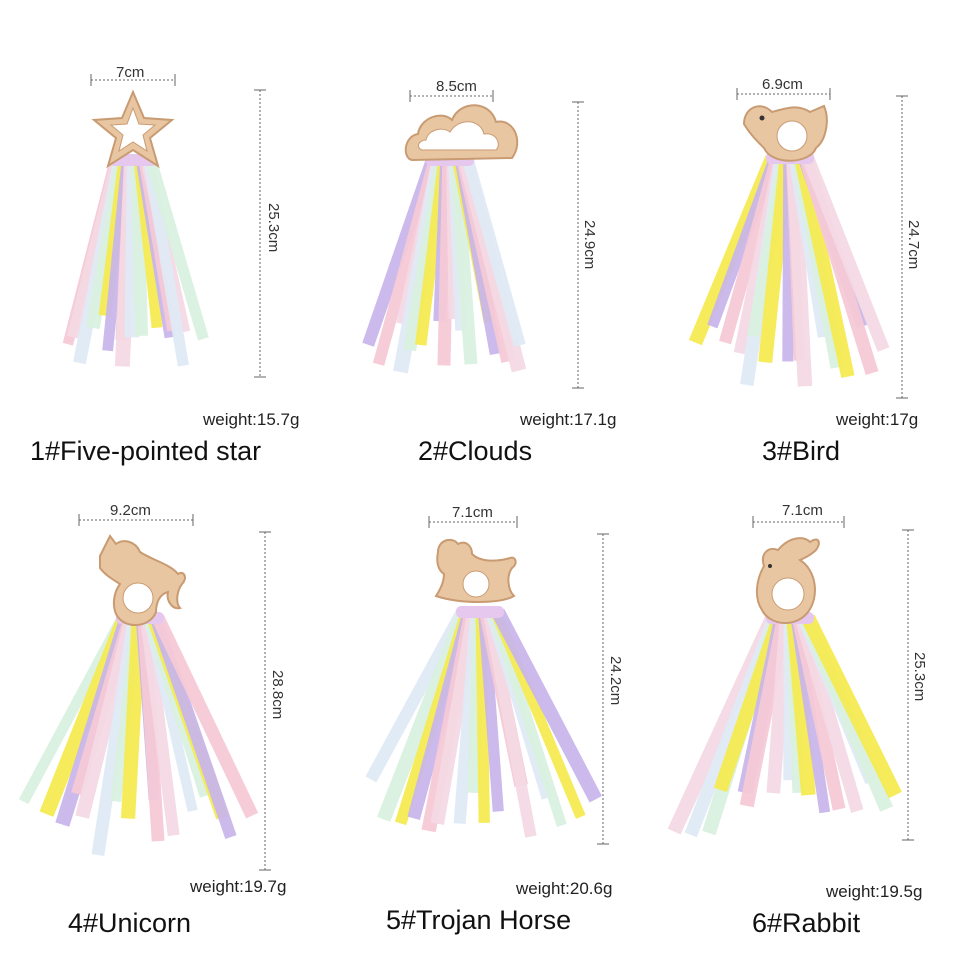 This screenshot has height=960, width=960. I want to click on weight-label: weight:19.5g, so click(874, 891).